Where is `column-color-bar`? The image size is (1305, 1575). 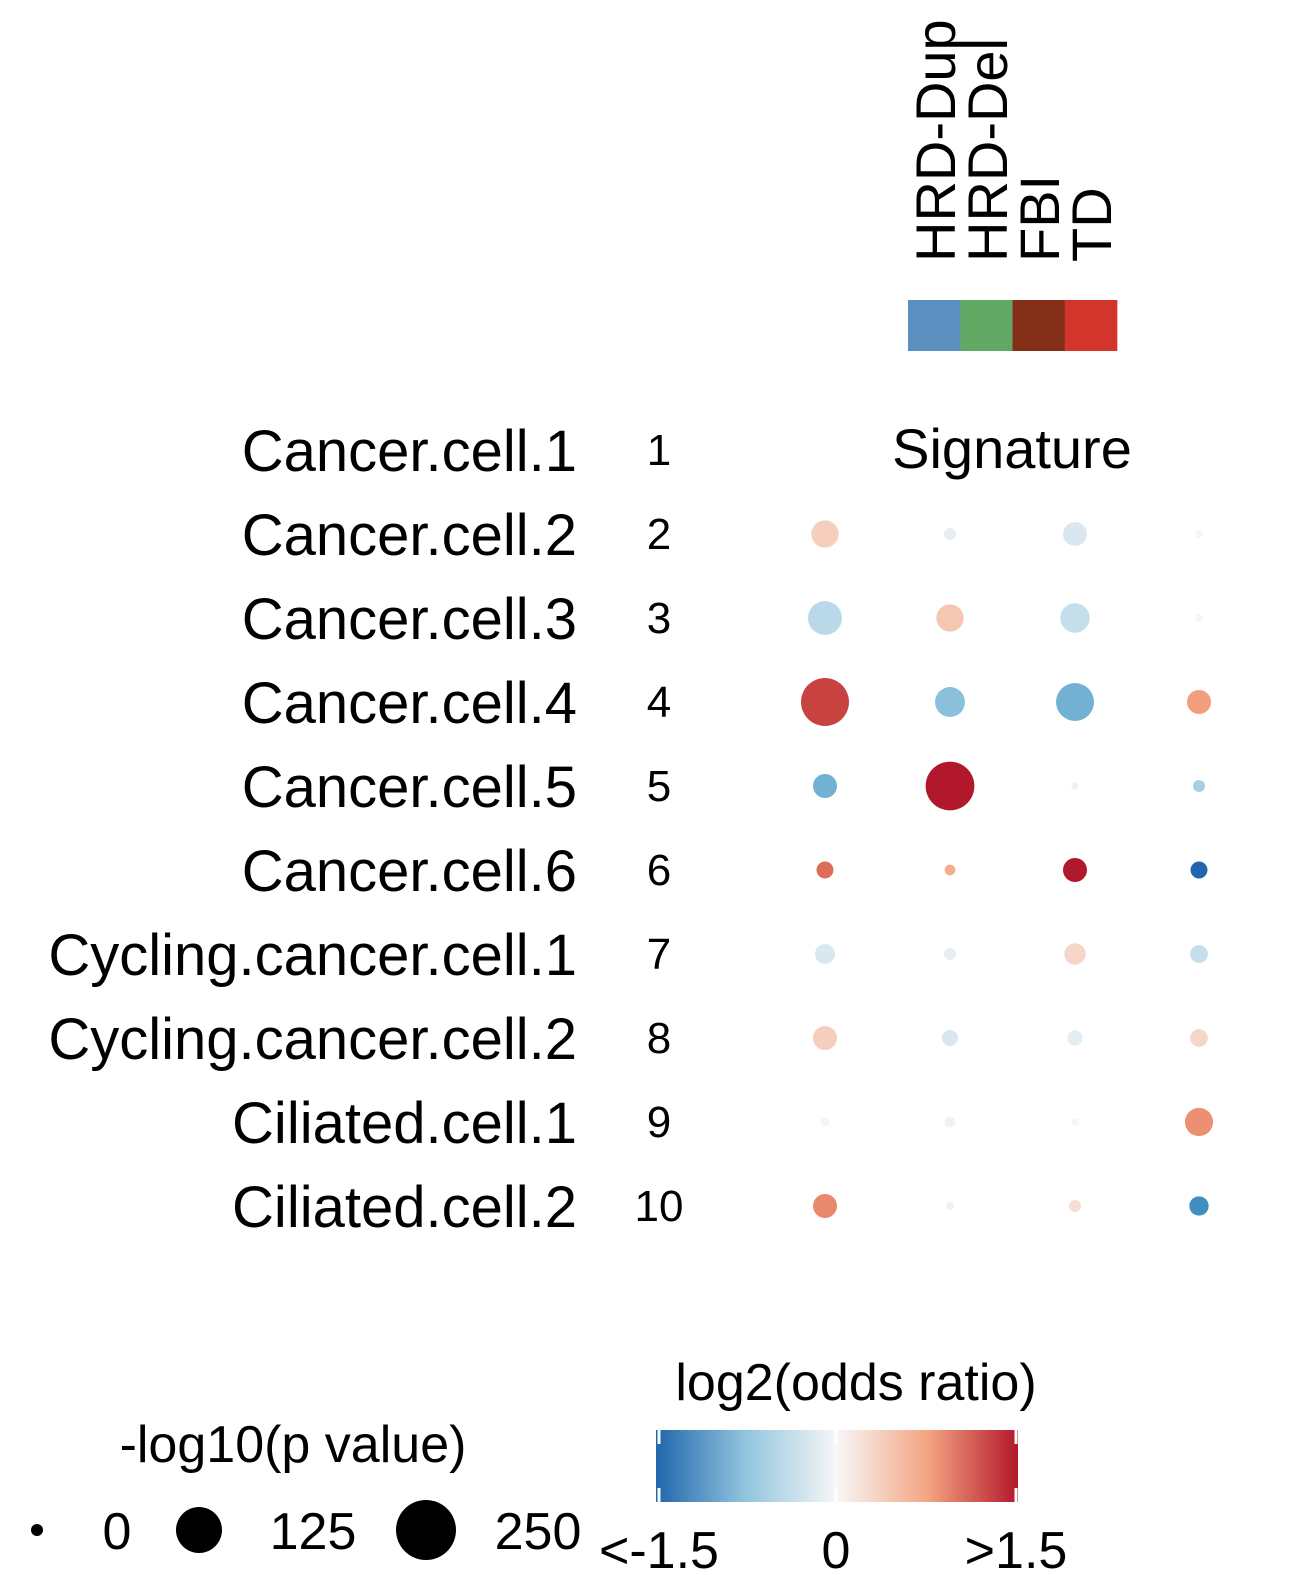
column-color-bar is located at coordinates (1013, 325).